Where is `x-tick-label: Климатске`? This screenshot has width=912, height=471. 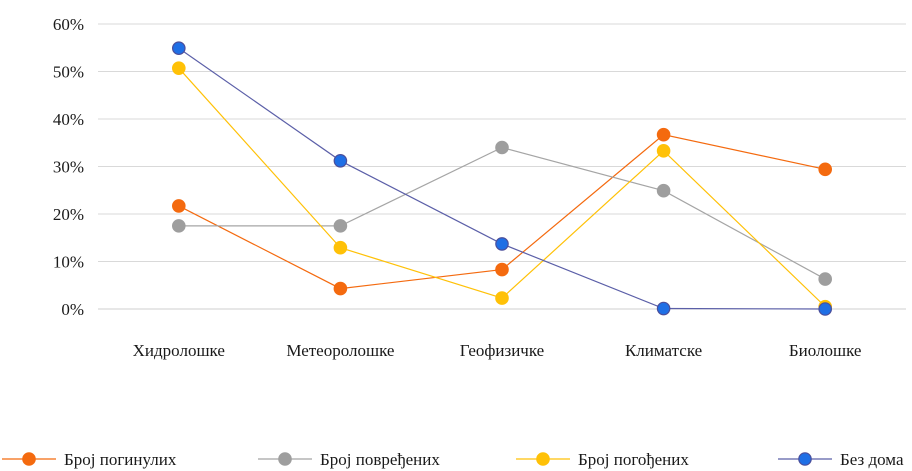
x-tick-label: Климатске is located at coordinates (663, 350).